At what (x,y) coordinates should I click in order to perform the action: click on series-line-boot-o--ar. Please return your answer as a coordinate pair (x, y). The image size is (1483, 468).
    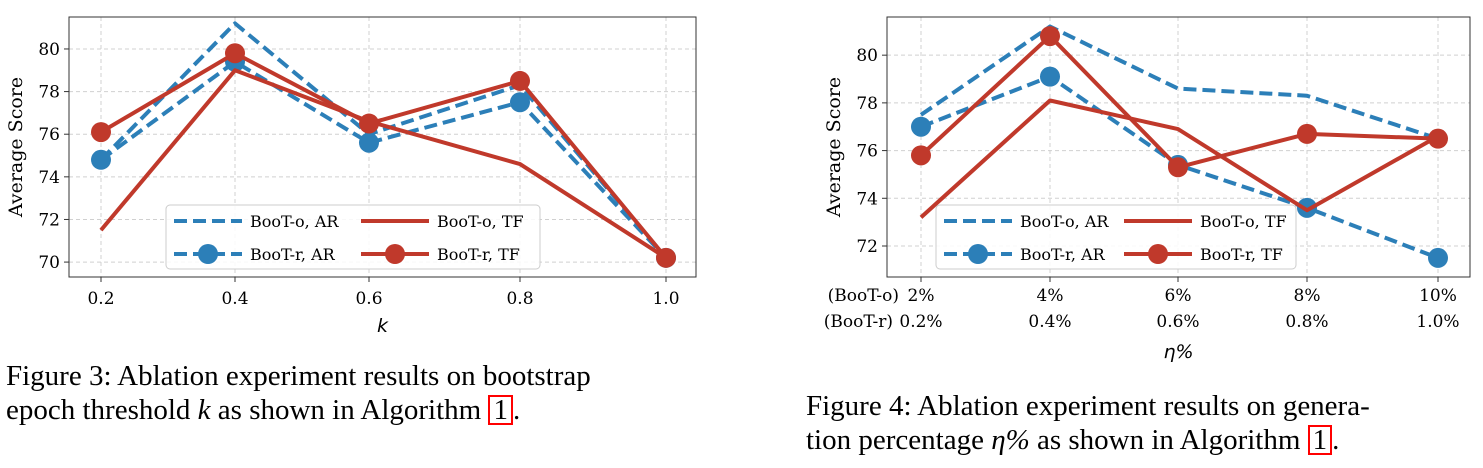
    Looking at the image, I should click on (1179, 82).